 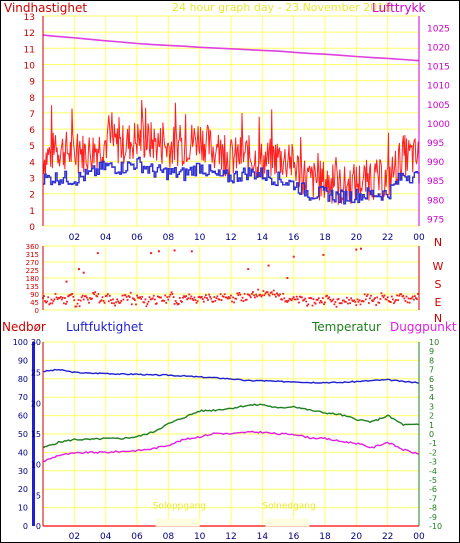 What do you see at coordinates (438, 29) in the screenshot?
I see `pressure-tick-label: 1025` at bounding box center [438, 29].